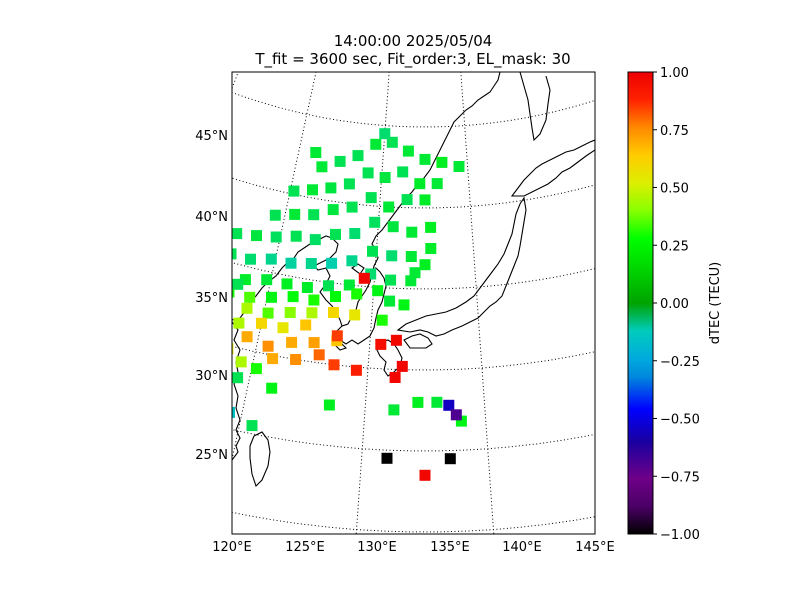  What do you see at coordinates (318, 23) in the screenshot?
I see `parallel-line` at bounding box center [318, 23].